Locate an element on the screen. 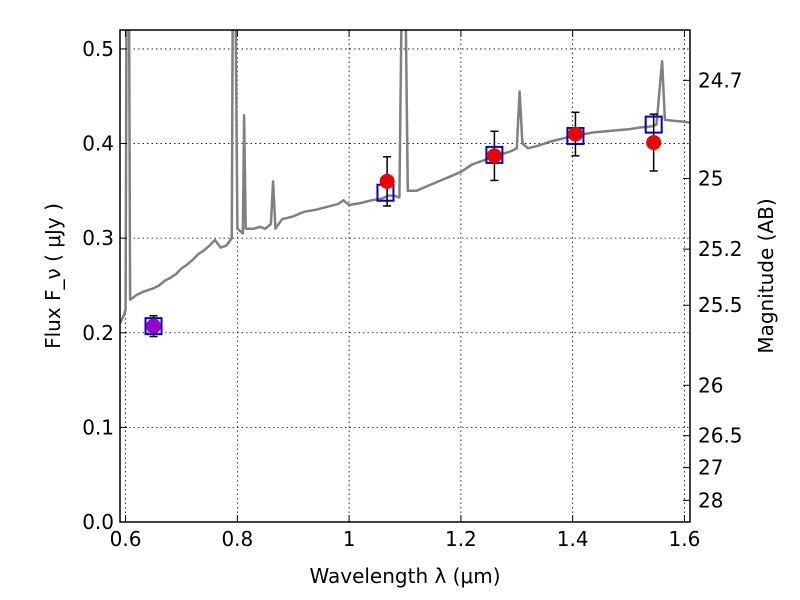 The image size is (800, 600). x-tick-label: 1.2 is located at coordinates (461, 539).